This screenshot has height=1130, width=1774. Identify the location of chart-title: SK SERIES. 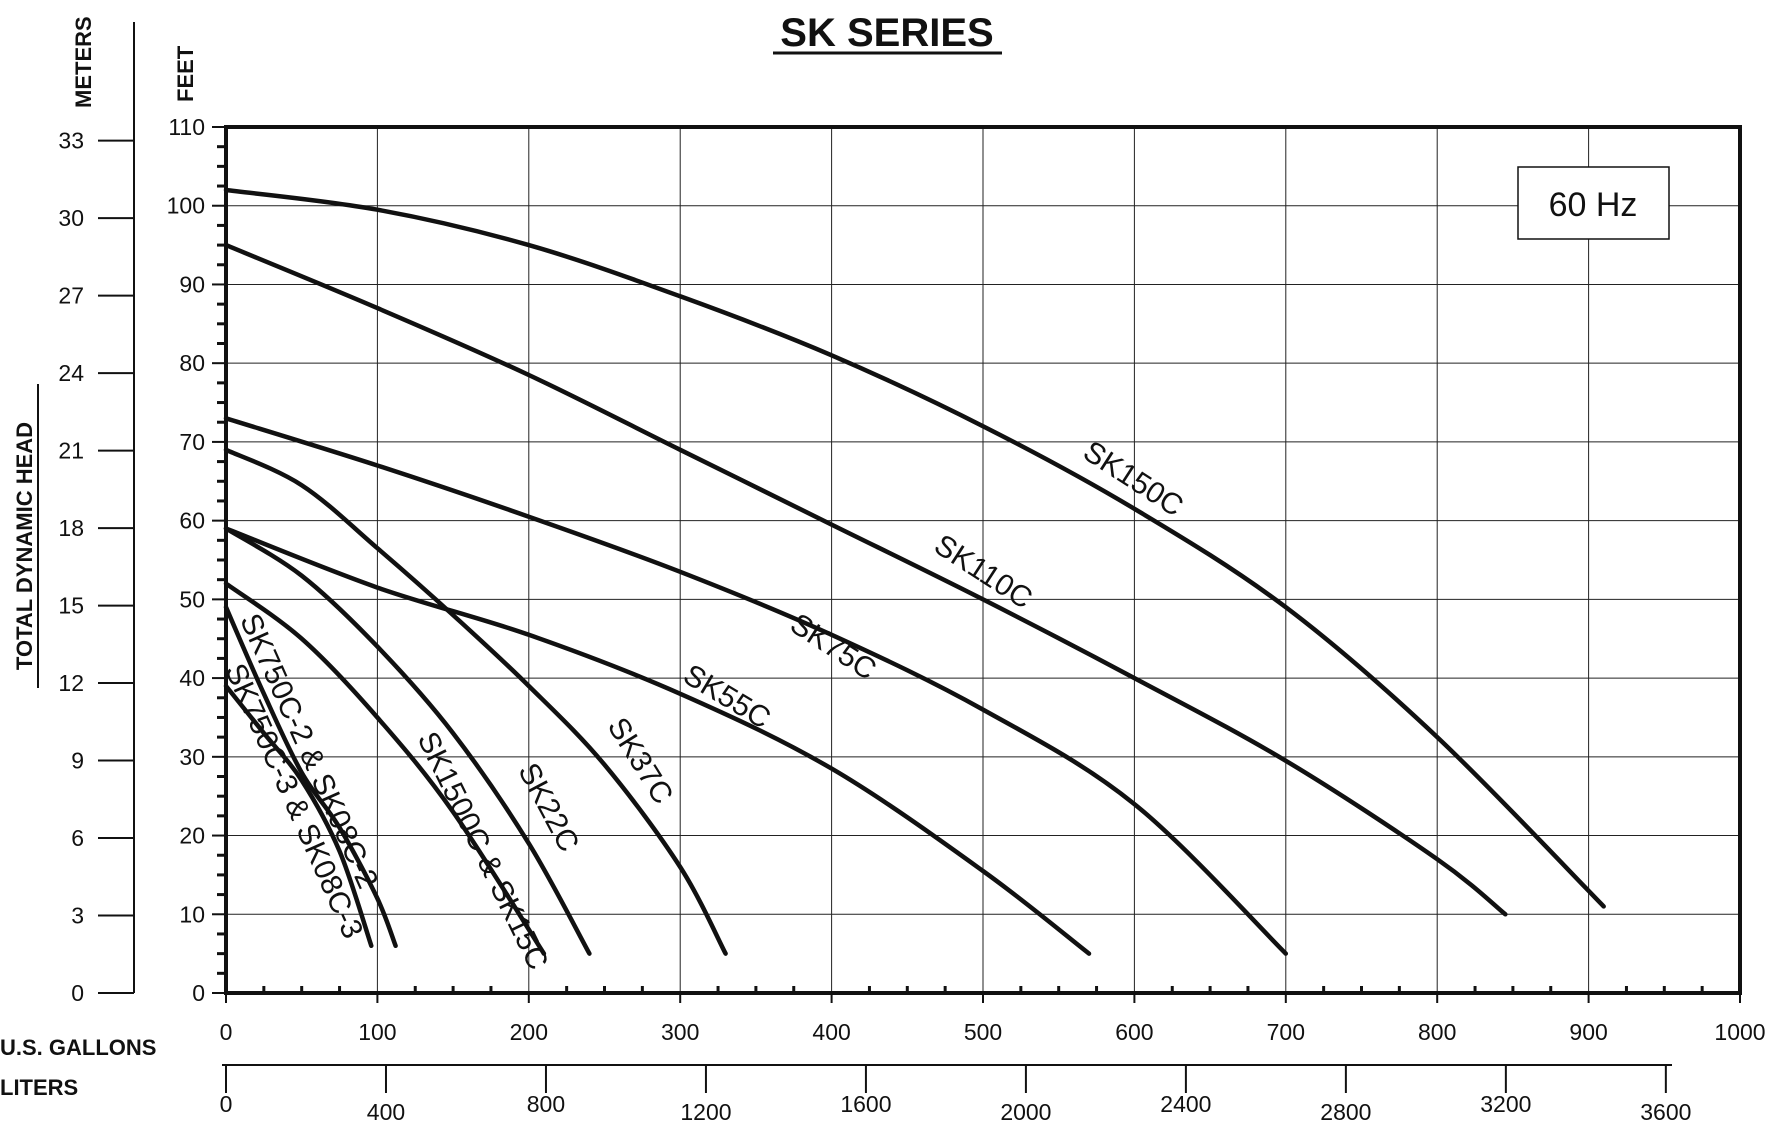
(886, 33).